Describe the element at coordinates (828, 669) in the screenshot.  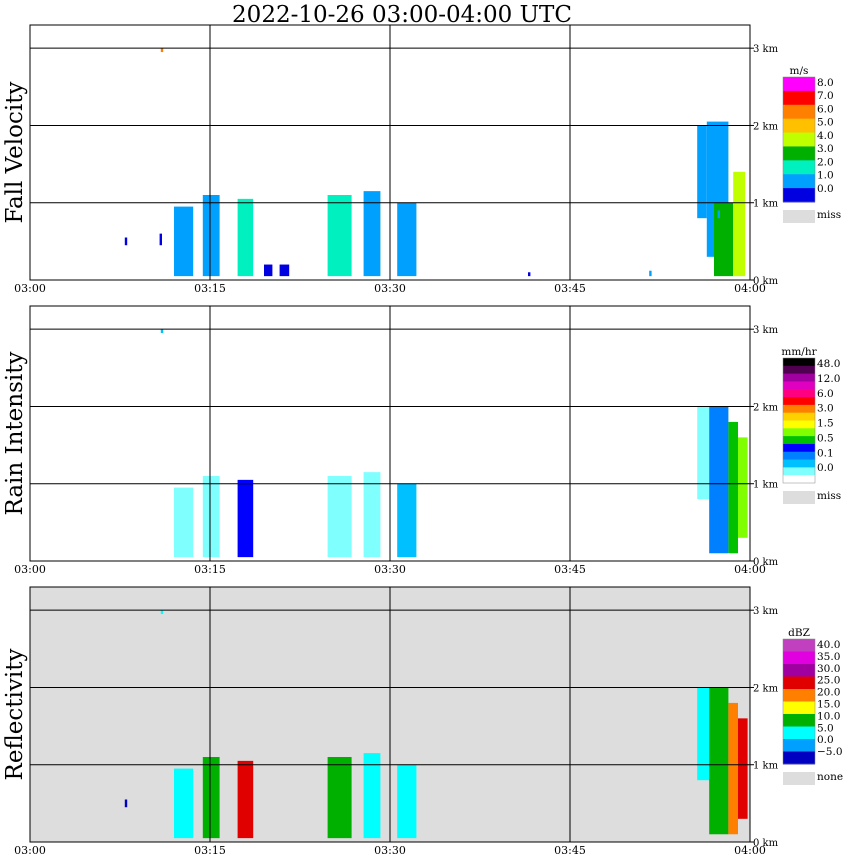
I see `reflectivity-colorbar-label-2: 30.0` at that location.